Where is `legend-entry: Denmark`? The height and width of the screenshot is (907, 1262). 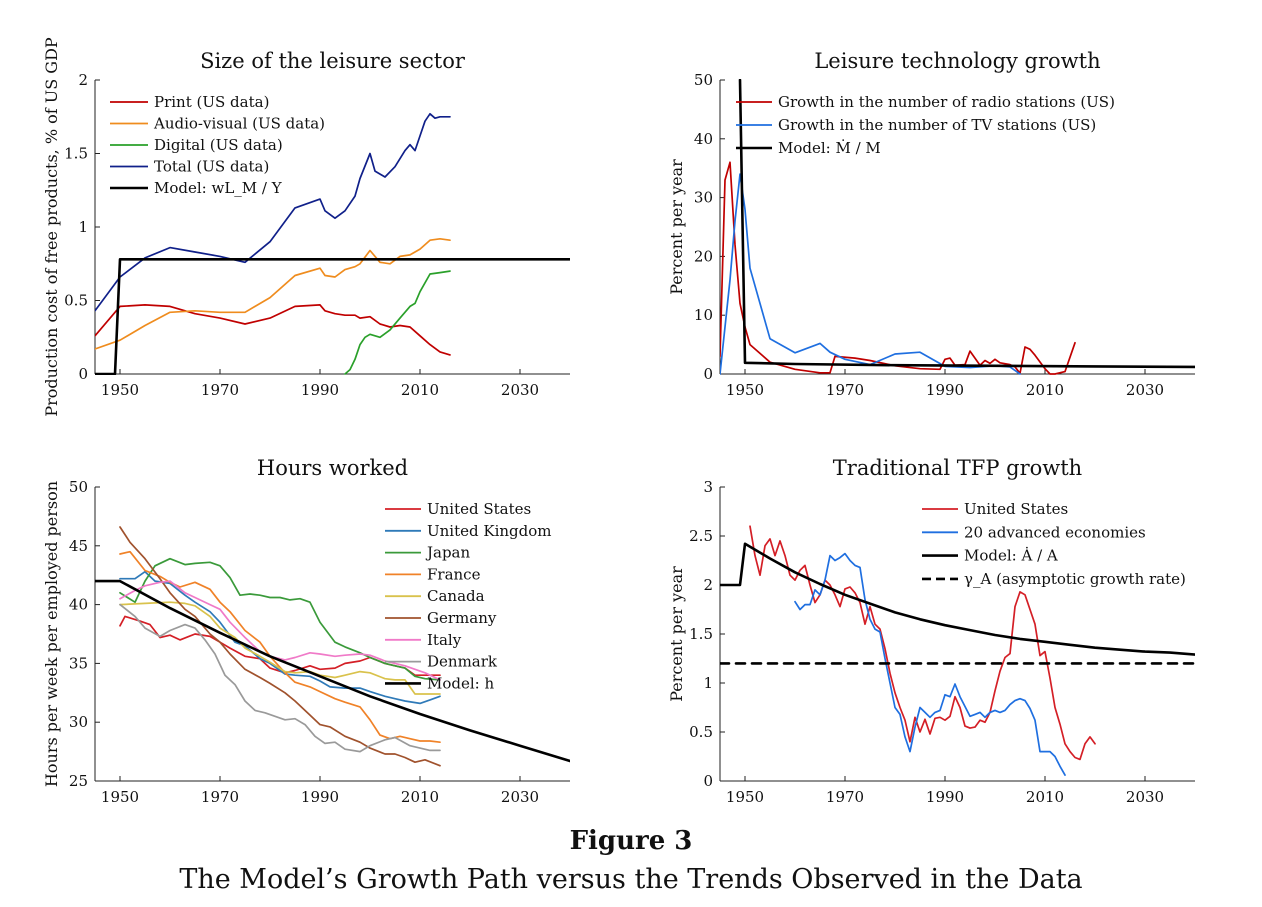
legend-entry: Denmark is located at coordinates (462, 662).